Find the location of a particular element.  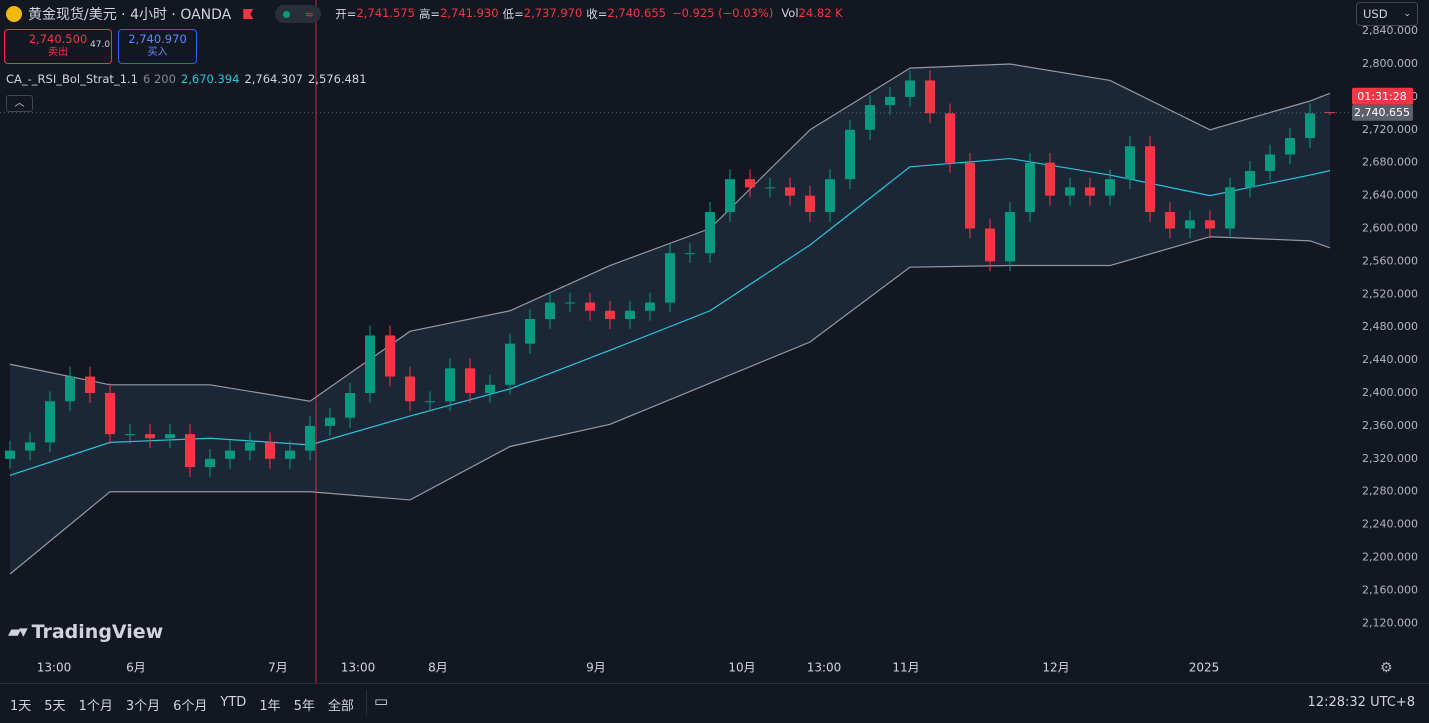

buy-button: 2,740.970 买入 is located at coordinates (157, 46).